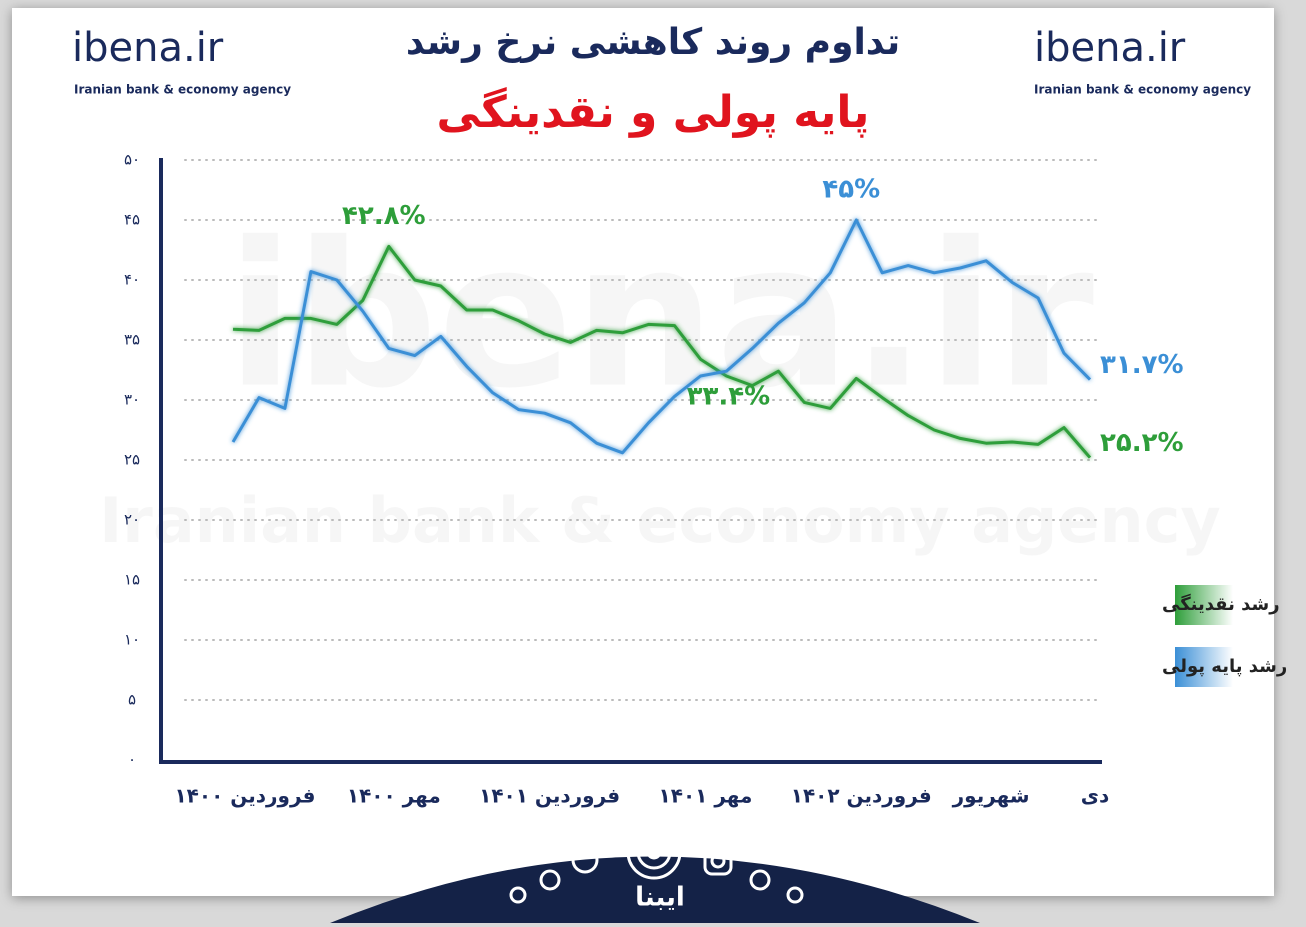 The image size is (1306, 927). What do you see at coordinates (384, 216) in the screenshot?
I see `data-label: ۴۲.۸%` at bounding box center [384, 216].